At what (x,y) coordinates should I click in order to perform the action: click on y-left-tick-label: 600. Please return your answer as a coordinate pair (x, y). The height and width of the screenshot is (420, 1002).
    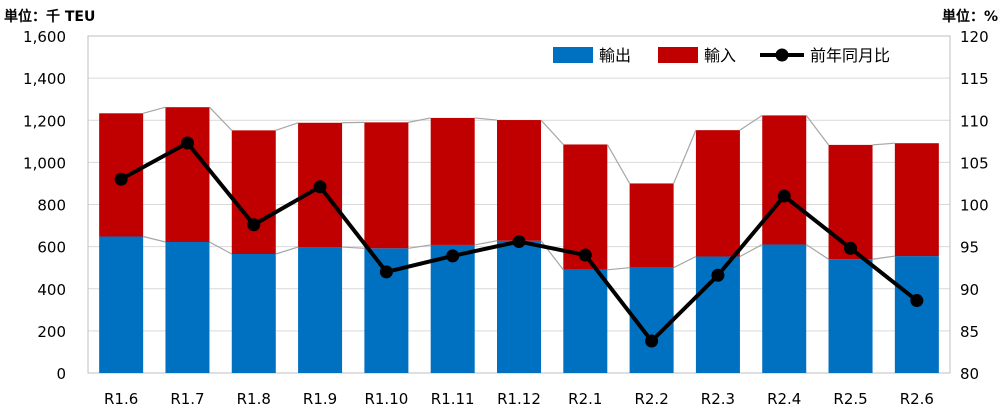
    Looking at the image, I should click on (51, 248).